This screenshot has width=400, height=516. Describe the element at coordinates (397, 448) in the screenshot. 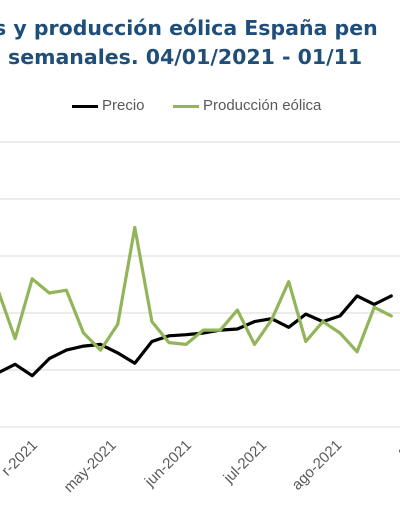

I see `x-tick-label: se` at that location.